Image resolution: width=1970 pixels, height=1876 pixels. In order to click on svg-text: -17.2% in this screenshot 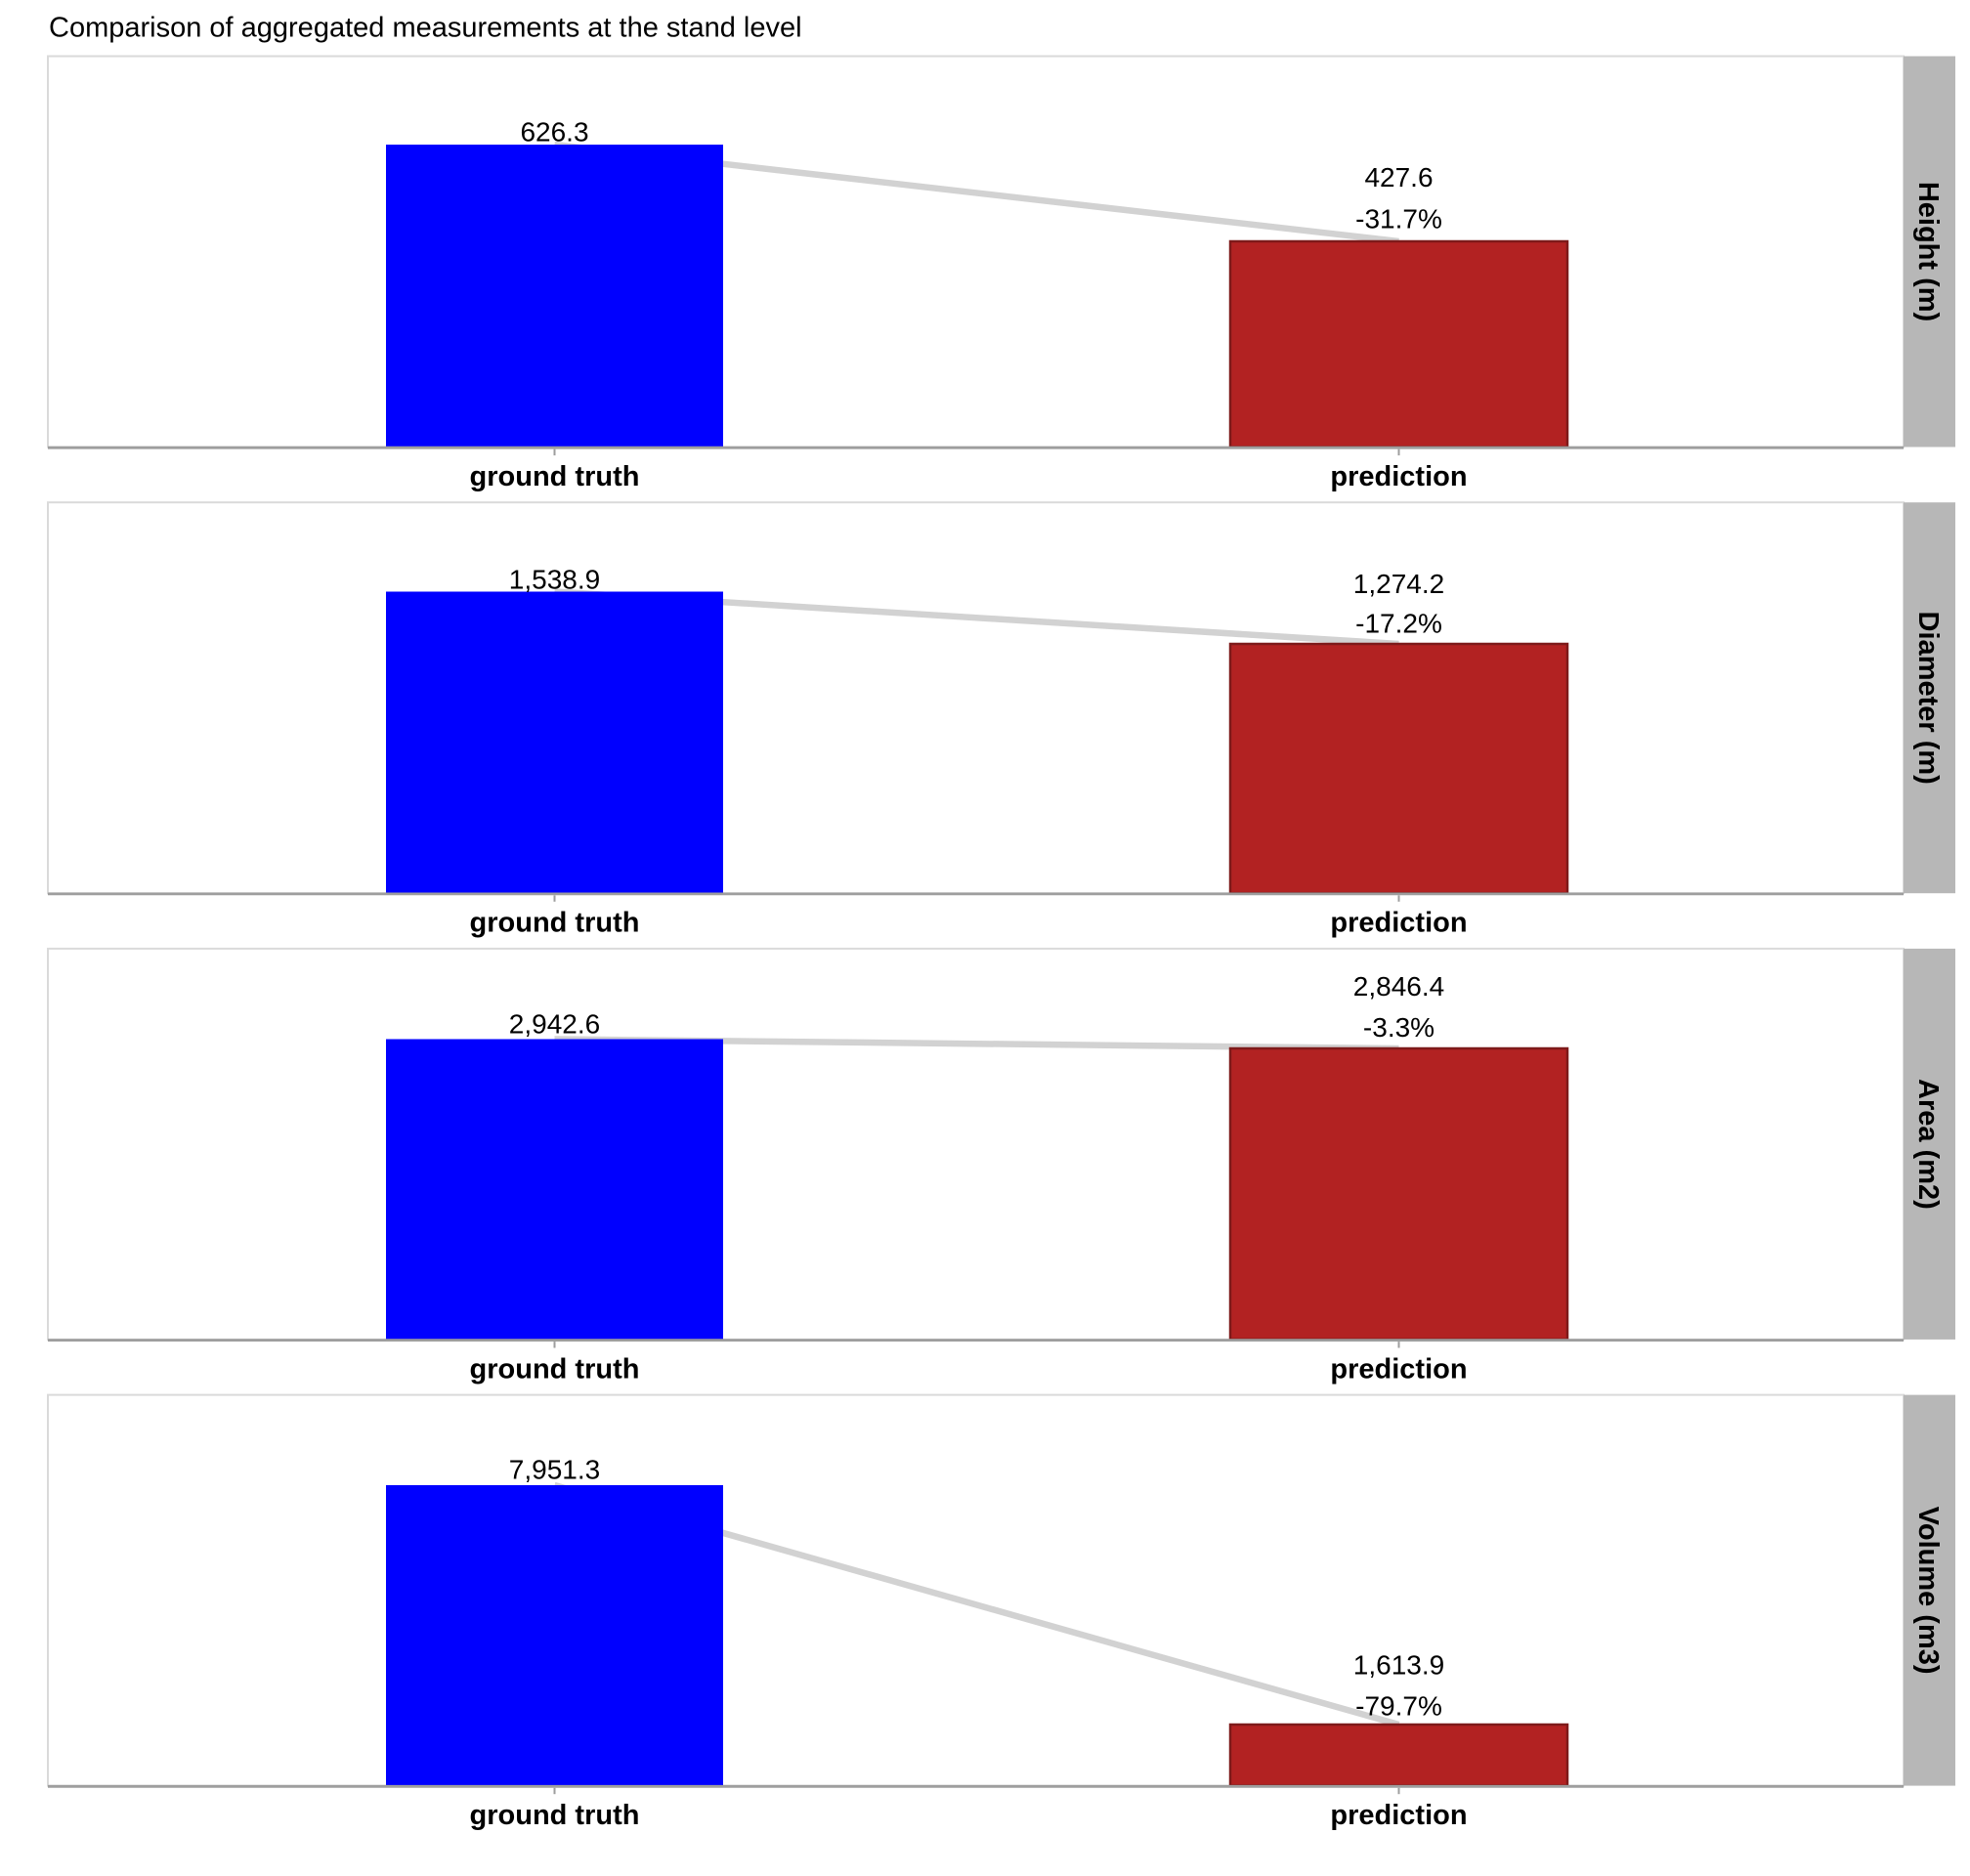, I will do `click(1398, 624)`.